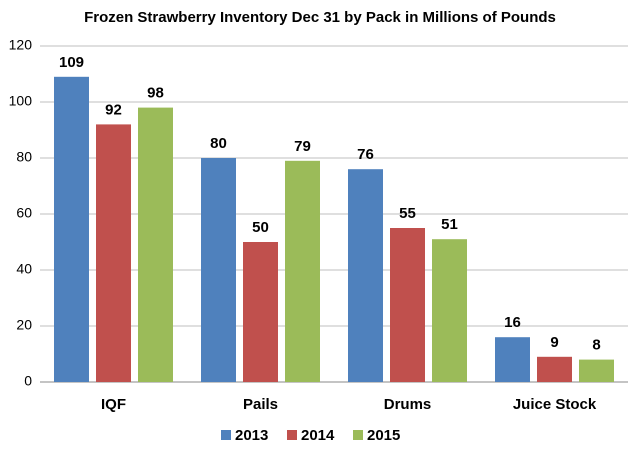 The width and height of the screenshot is (640, 455). I want to click on y-tick-label: 40, so click(24, 269).